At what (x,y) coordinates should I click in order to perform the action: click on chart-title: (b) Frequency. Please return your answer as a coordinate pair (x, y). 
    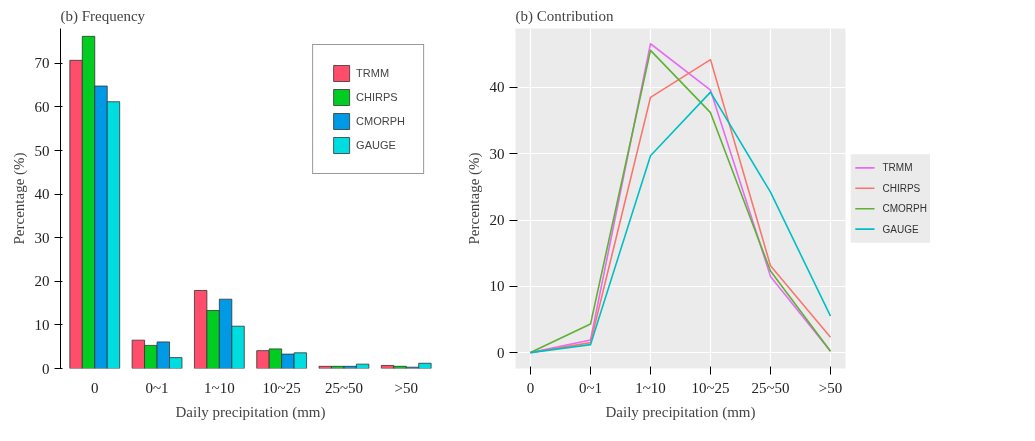
    Looking at the image, I should click on (103, 16).